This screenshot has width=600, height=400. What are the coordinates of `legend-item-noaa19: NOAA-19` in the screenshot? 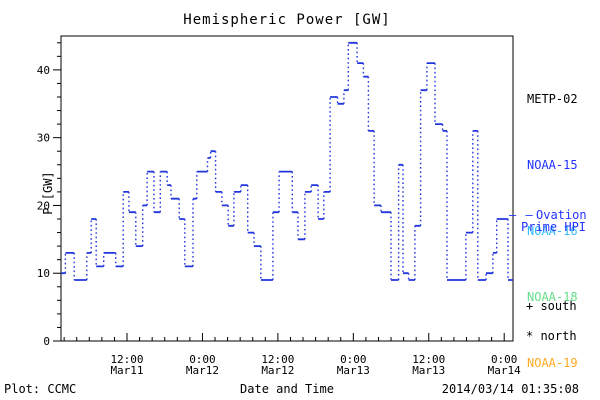 It's located at (552, 363).